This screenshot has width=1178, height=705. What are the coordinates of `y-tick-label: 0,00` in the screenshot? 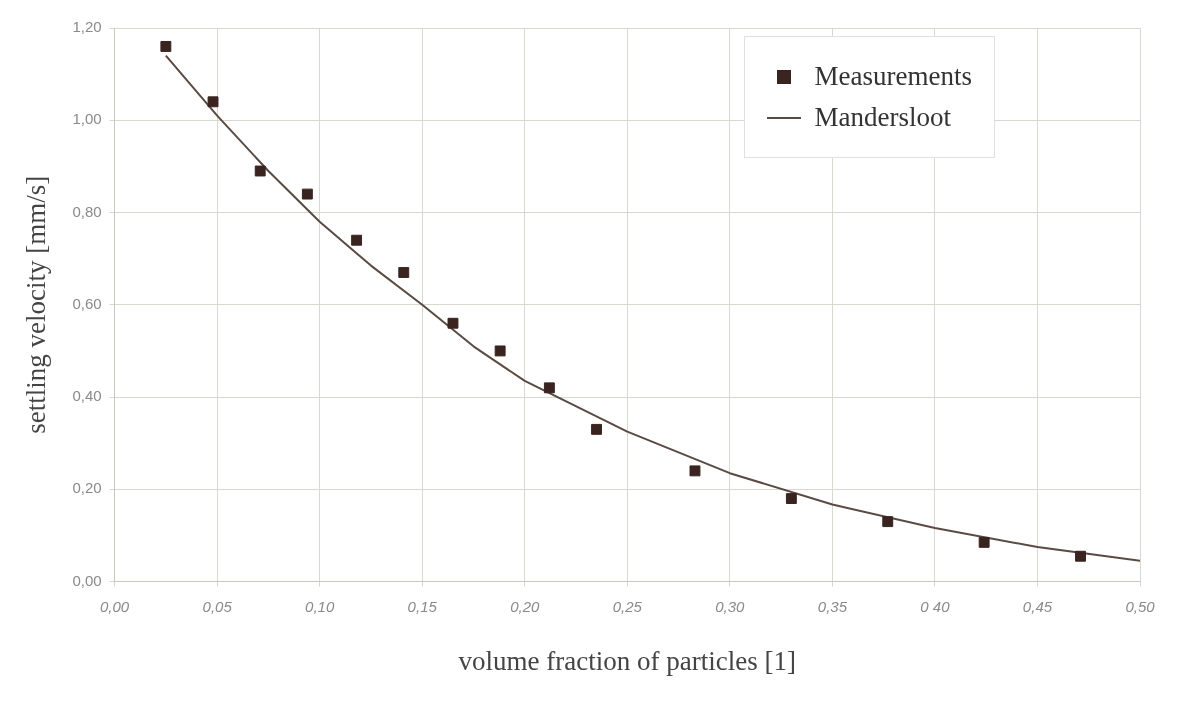 It's located at (87, 580).